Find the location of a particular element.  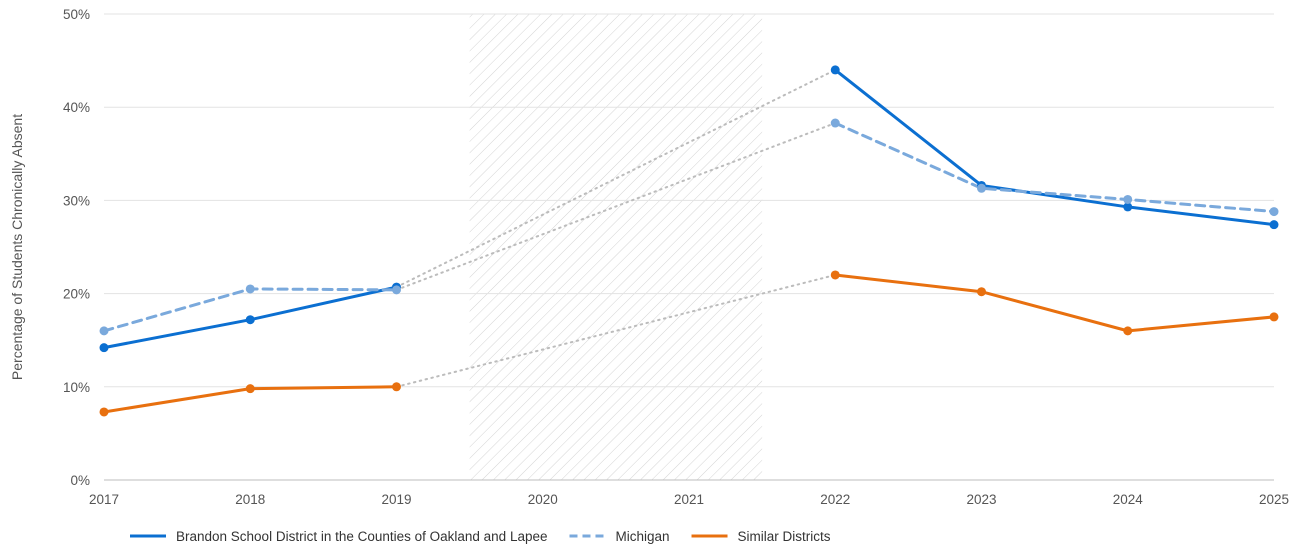

x-tick-label: 2021 is located at coordinates (689, 499).